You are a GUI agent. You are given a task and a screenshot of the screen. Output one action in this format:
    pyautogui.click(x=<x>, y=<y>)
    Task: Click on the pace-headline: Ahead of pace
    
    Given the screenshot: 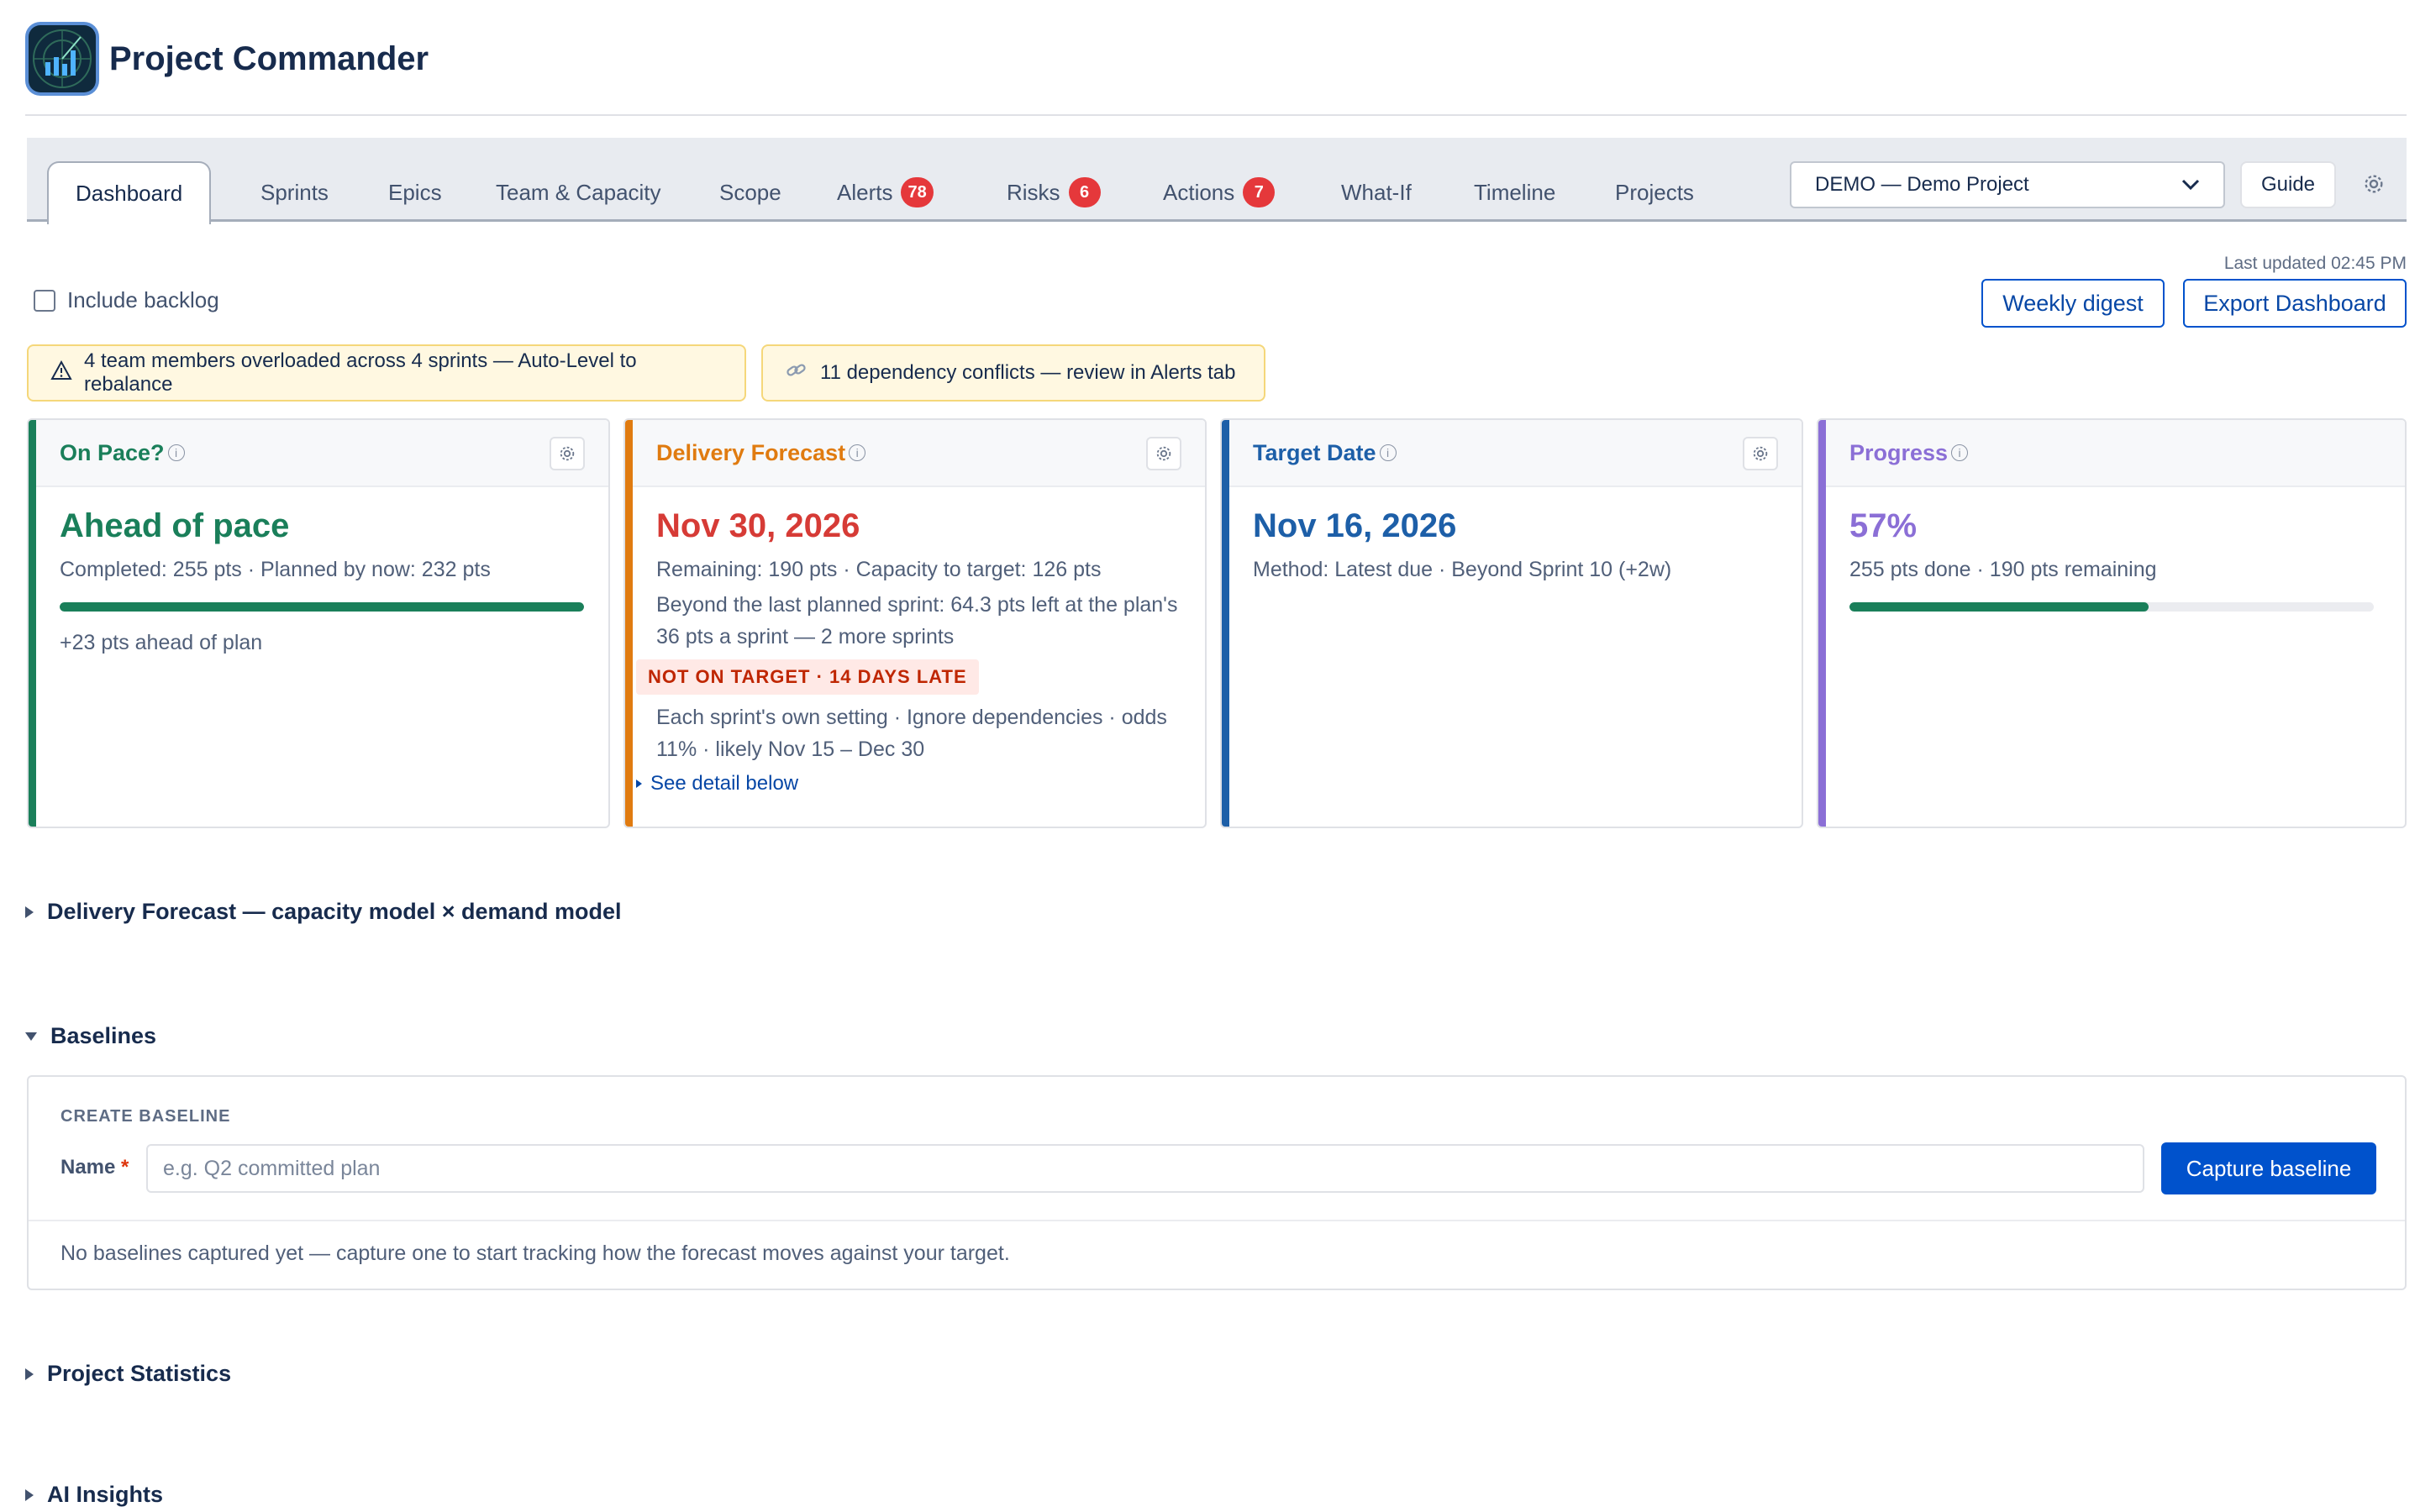 What is the action you would take?
    pyautogui.click(x=175, y=525)
    